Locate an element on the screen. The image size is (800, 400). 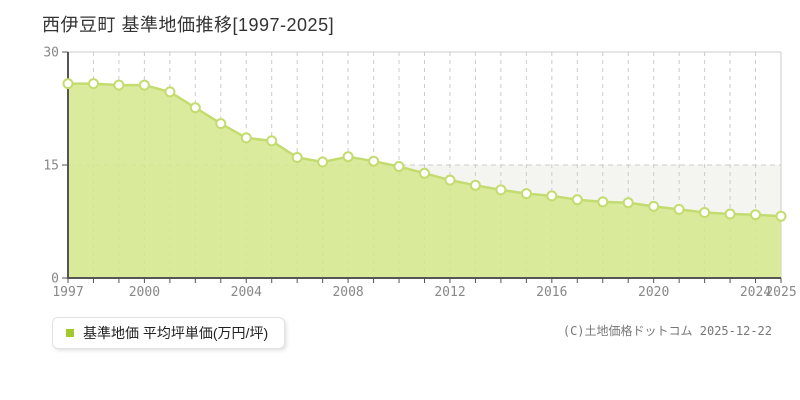
data-point-2025 is located at coordinates (781, 216).